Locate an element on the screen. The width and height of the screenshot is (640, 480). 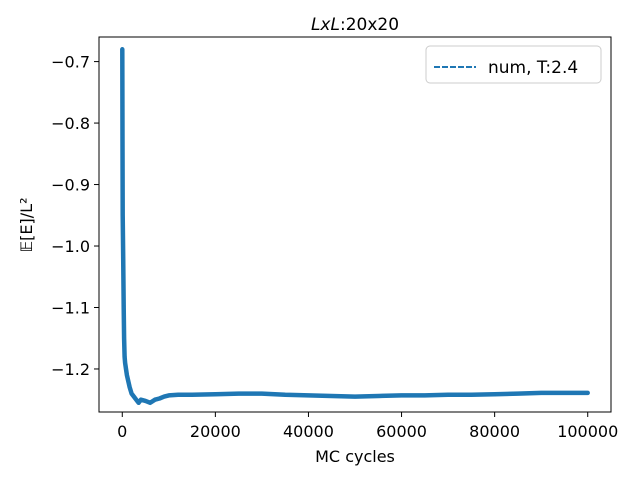
y-tick-label: −1.2 is located at coordinates (70, 369).